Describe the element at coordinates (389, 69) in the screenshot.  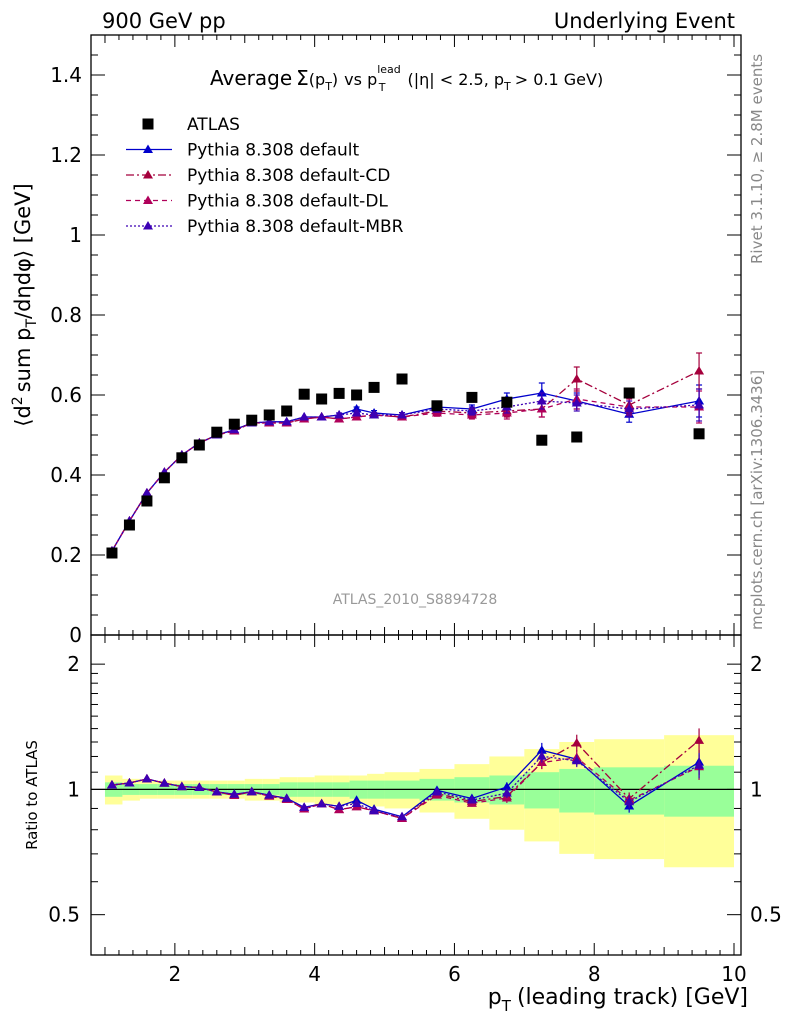
I see `title-vs-sup: lead` at that location.